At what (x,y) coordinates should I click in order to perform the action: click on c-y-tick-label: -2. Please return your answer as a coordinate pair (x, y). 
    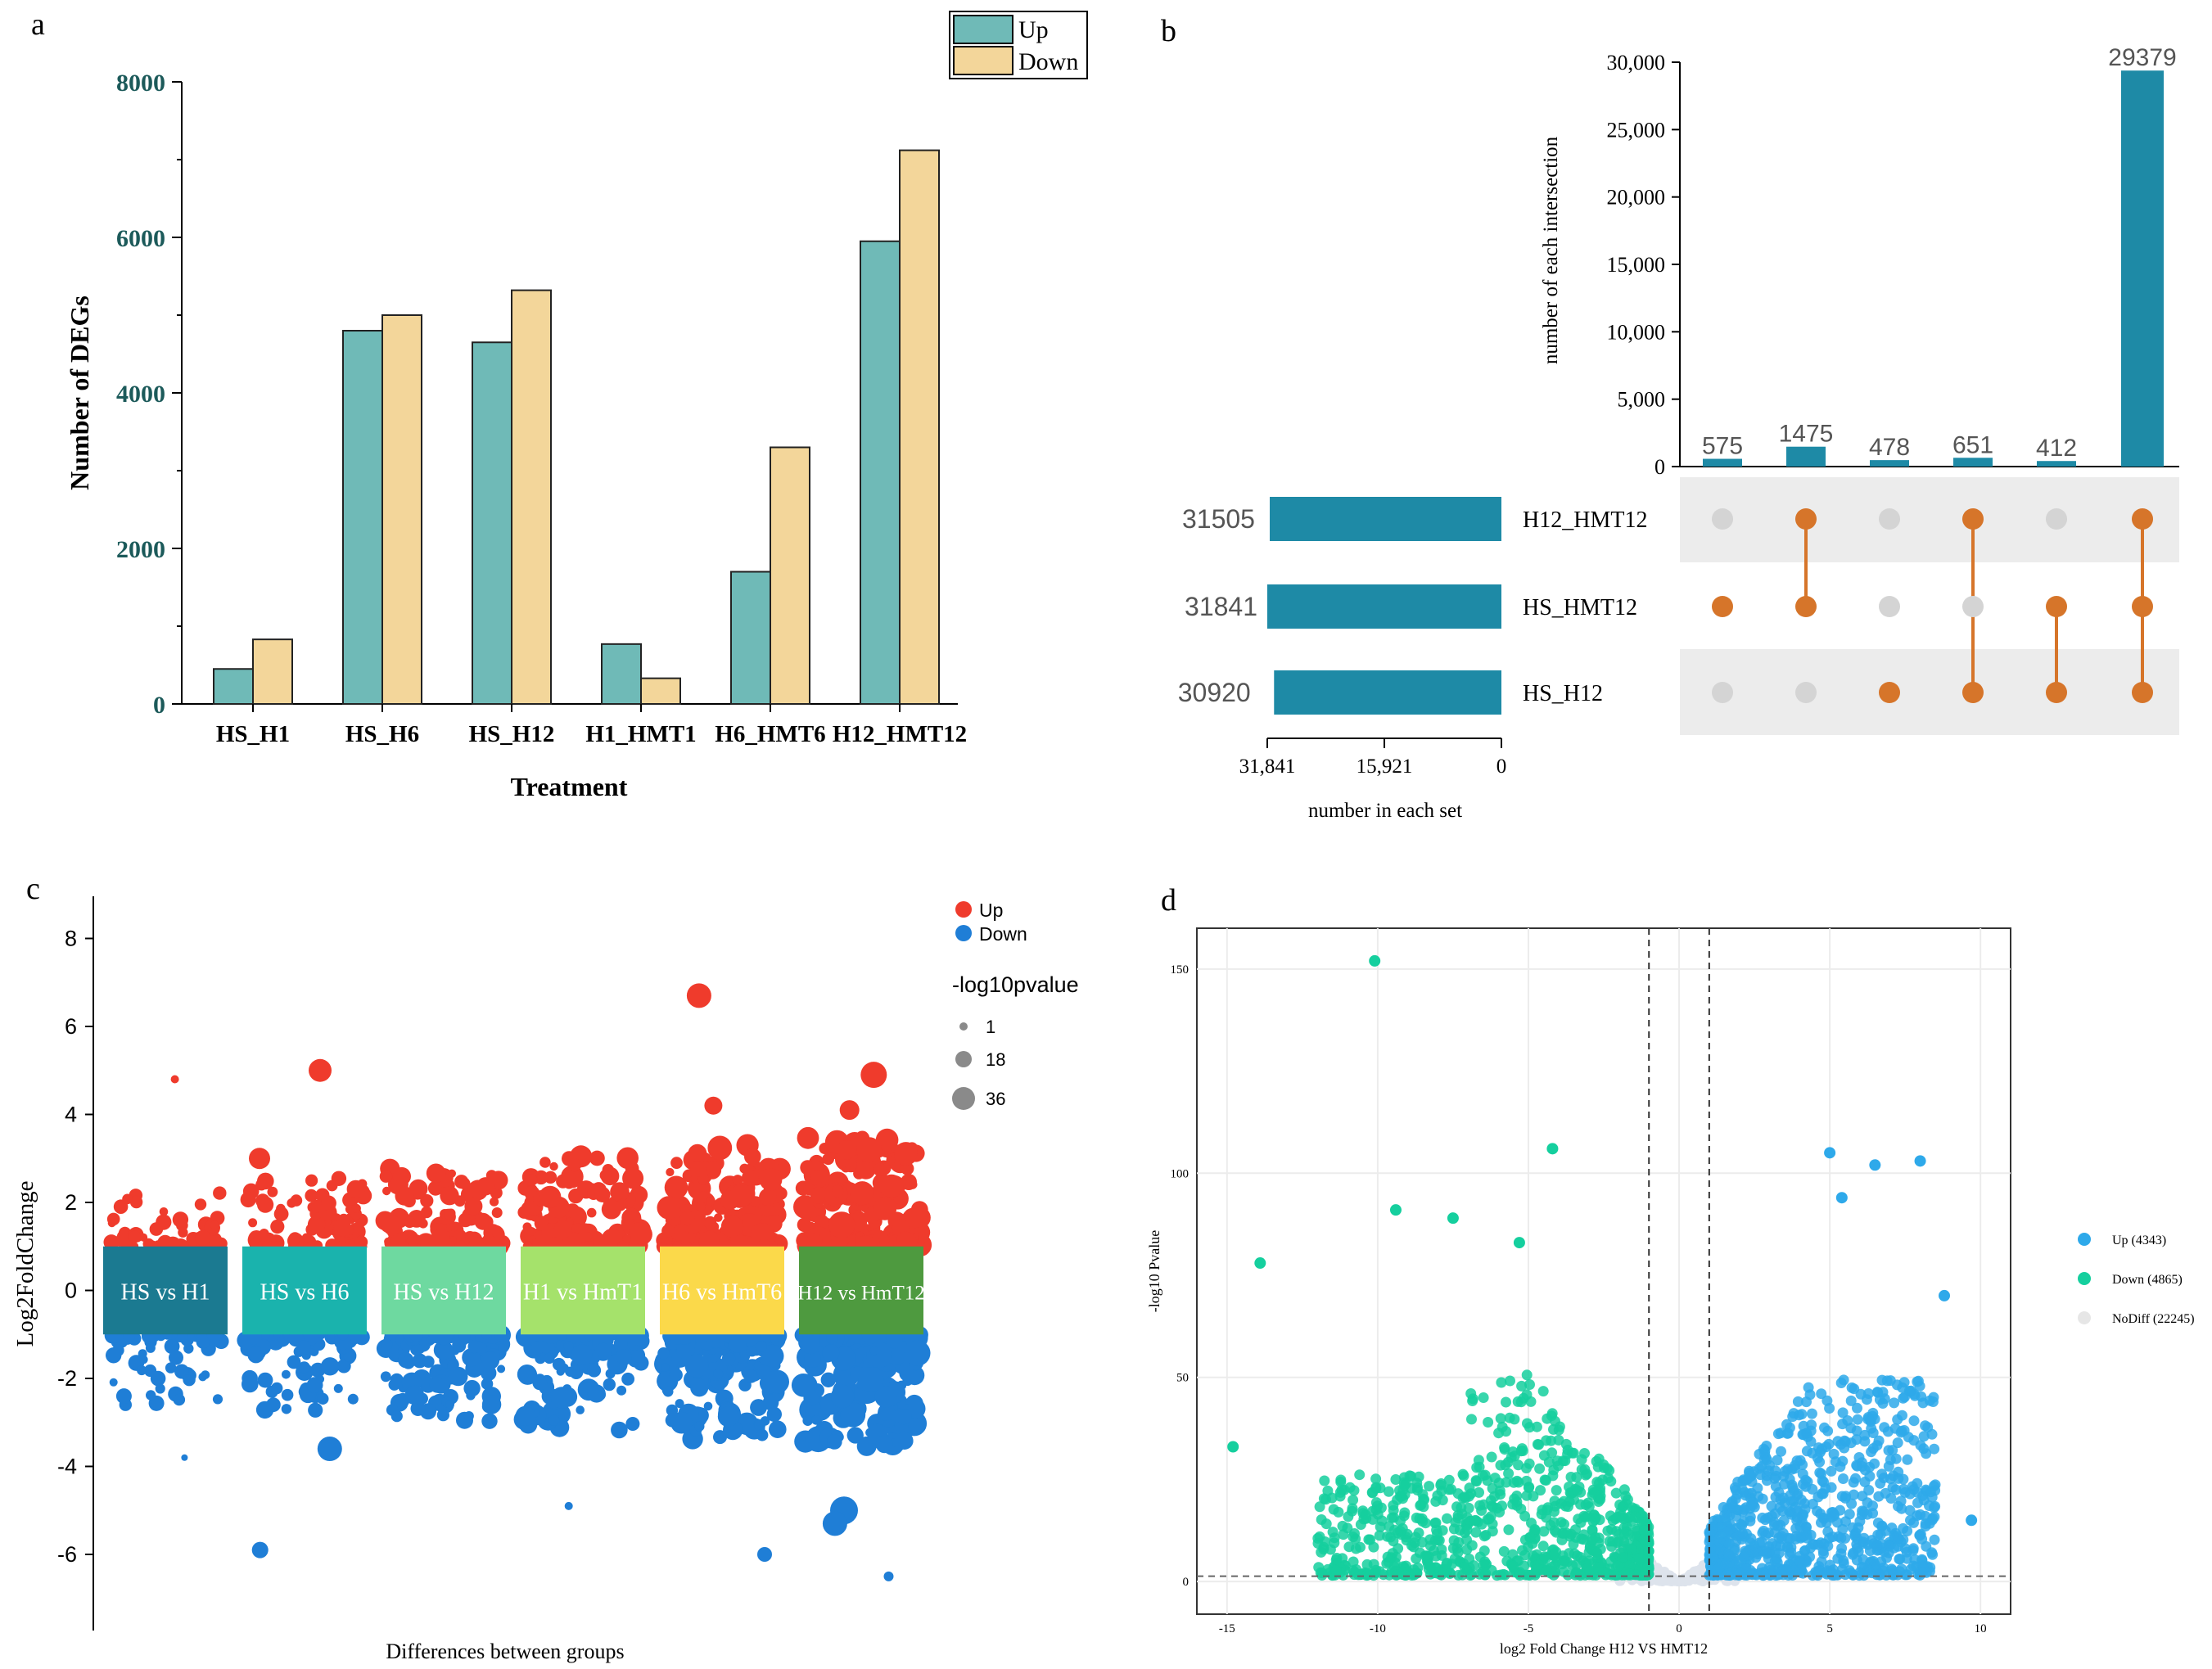
    Looking at the image, I should click on (67, 1378).